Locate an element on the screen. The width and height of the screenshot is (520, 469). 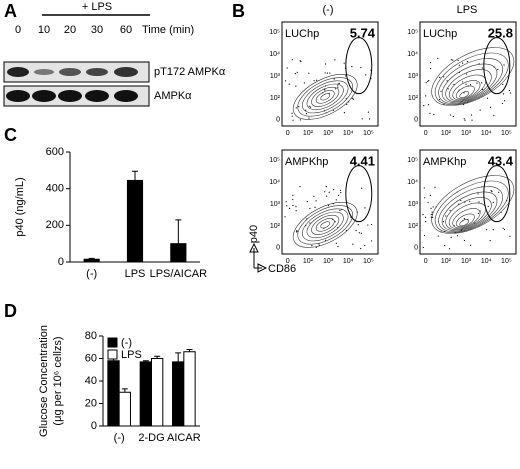
legend-label: LPS is located at coordinates (131, 355).